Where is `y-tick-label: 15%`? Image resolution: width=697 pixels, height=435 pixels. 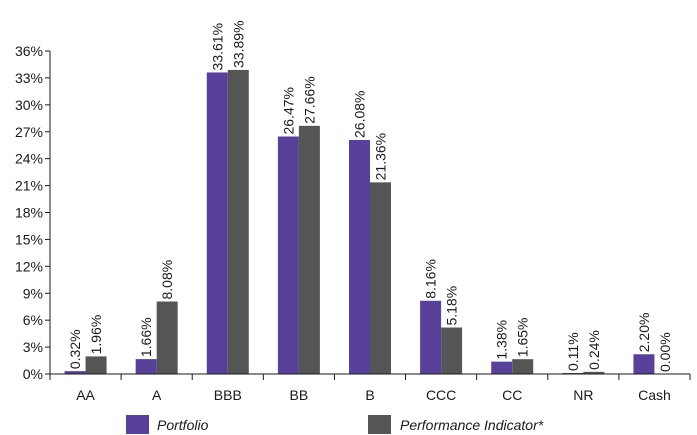 y-tick-label: 15% is located at coordinates (29, 239).